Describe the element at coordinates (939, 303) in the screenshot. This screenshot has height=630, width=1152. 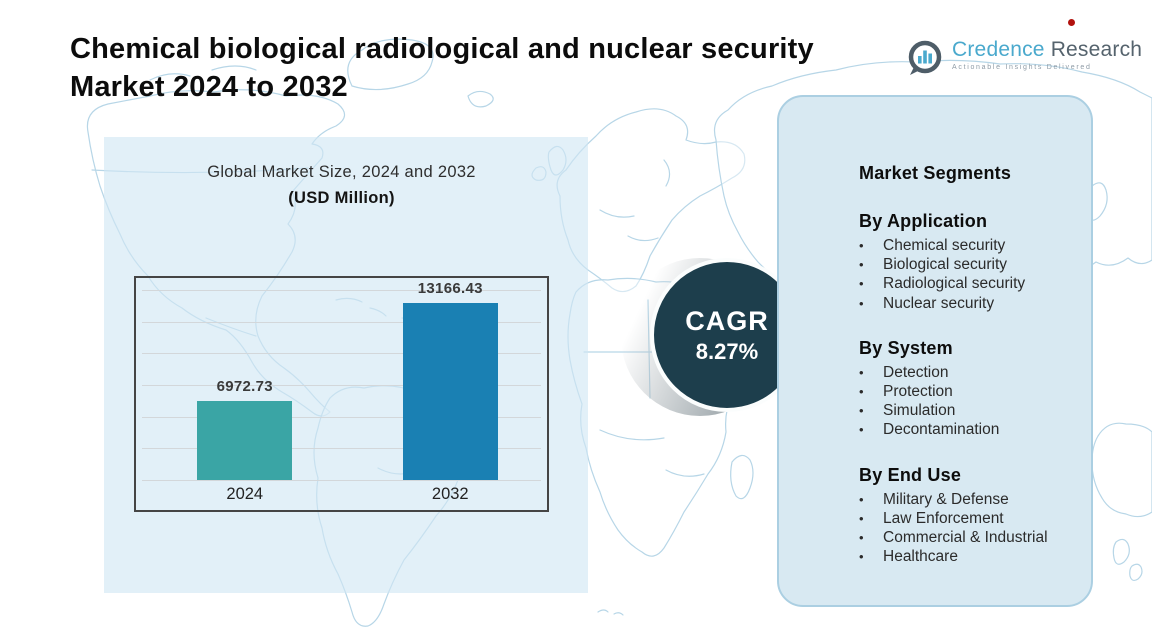
I see `segment-item-label: Nuclear security` at that location.